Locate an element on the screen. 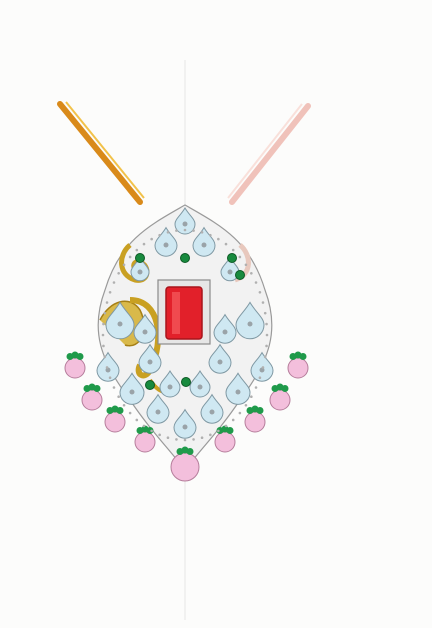 The height and width of the screenshot is (628, 432). ruby is located at coordinates (184, 313).